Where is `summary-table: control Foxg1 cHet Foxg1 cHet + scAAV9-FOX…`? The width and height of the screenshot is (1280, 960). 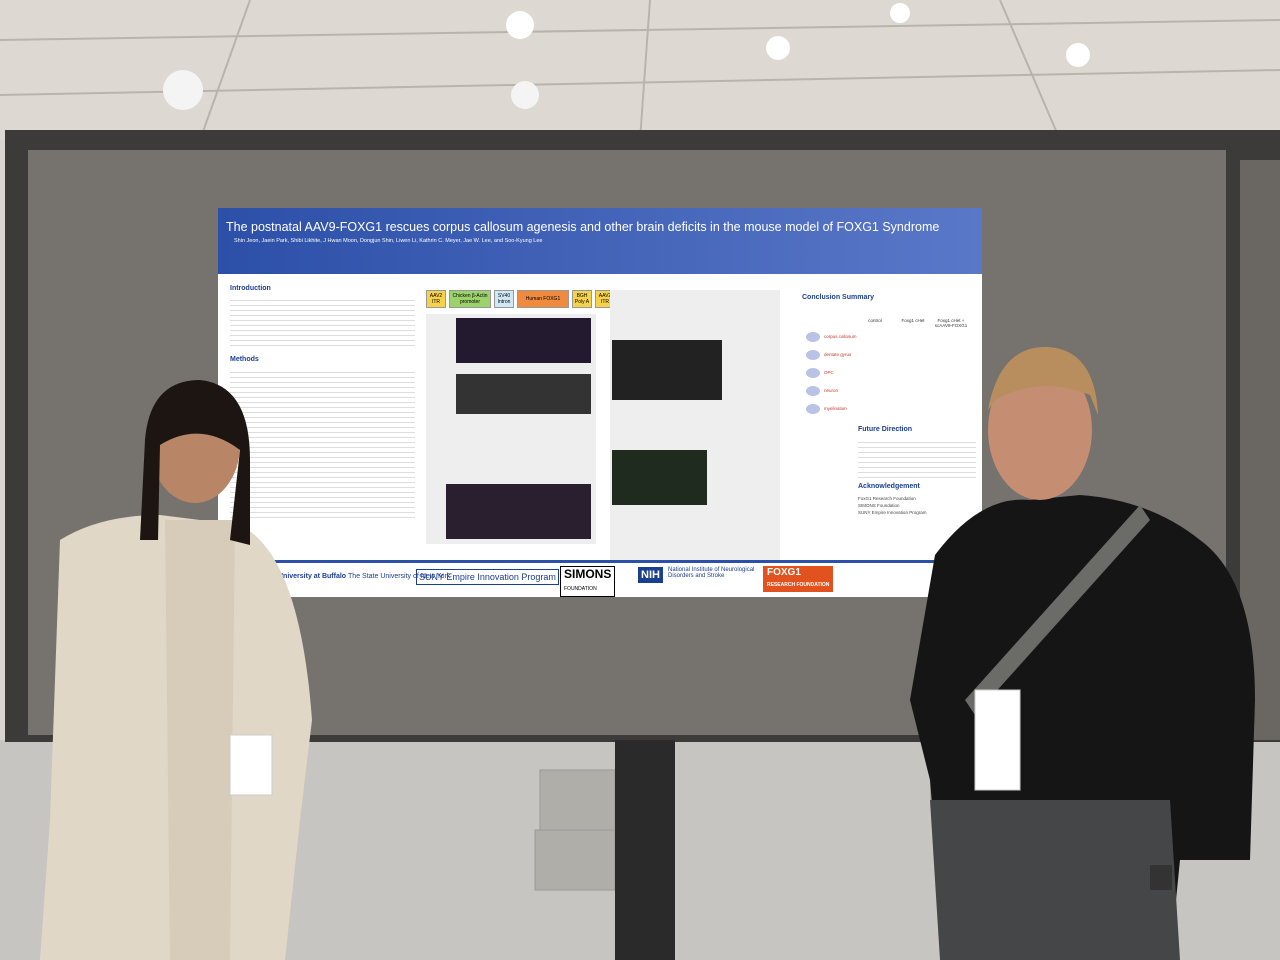 summary-table: control Foxg1 cHet Foxg1 cHet + scAAV9-FOX… is located at coordinates (887, 363).